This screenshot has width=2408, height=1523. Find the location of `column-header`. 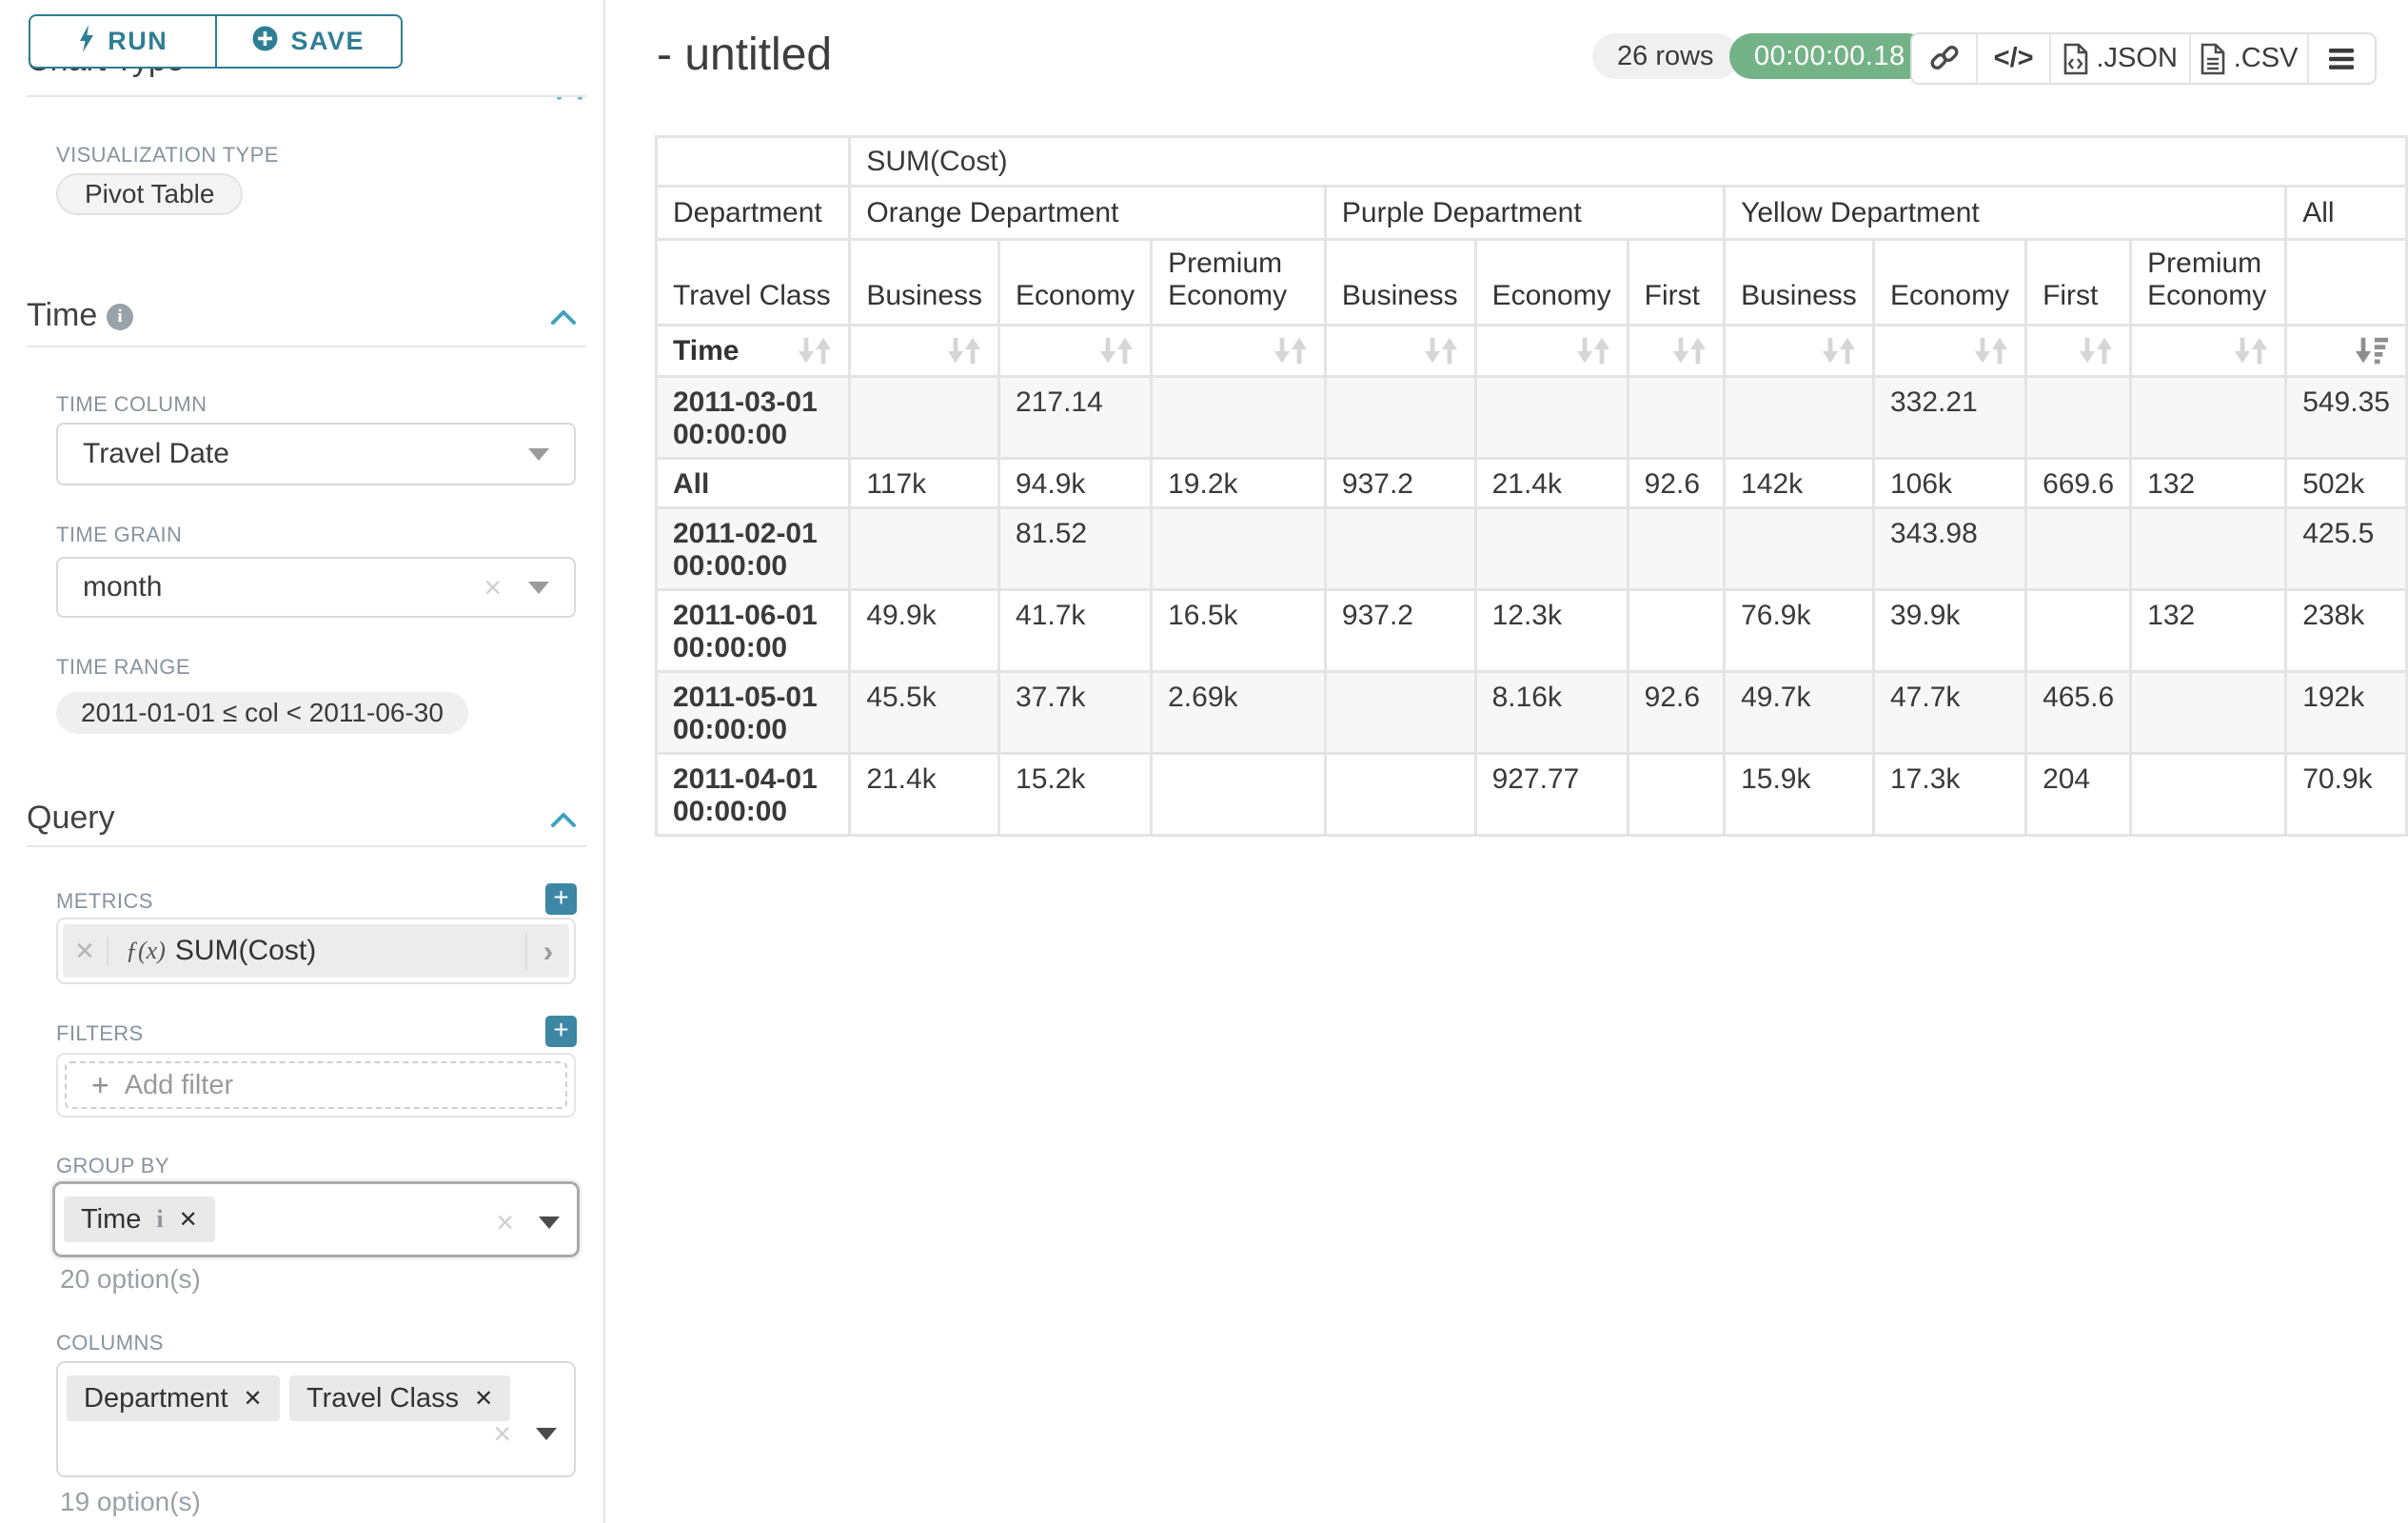

column-header is located at coordinates (2346, 282).